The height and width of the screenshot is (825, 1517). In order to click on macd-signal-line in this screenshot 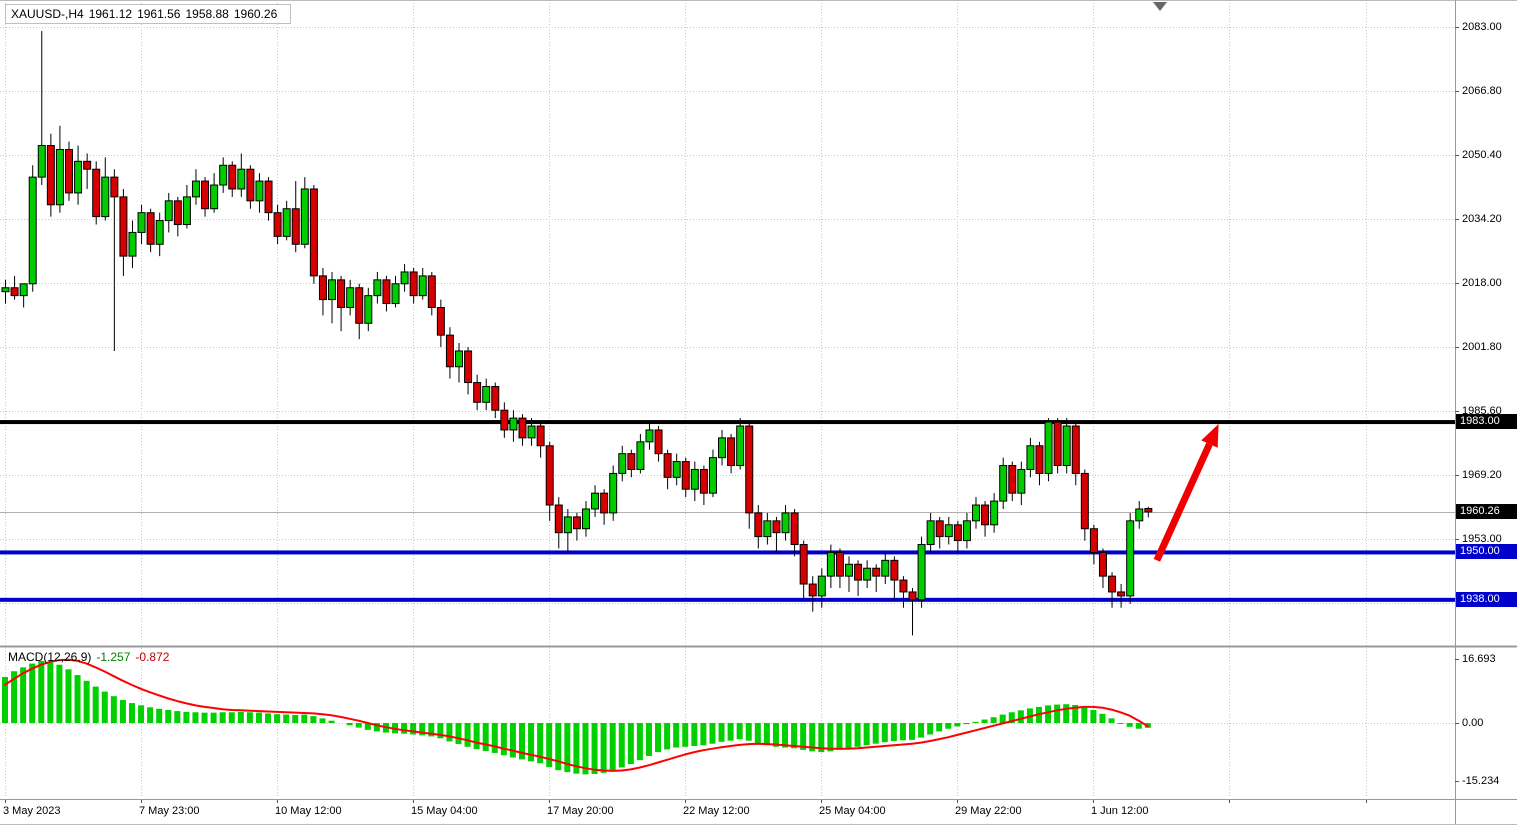, I will do `click(576, 715)`.